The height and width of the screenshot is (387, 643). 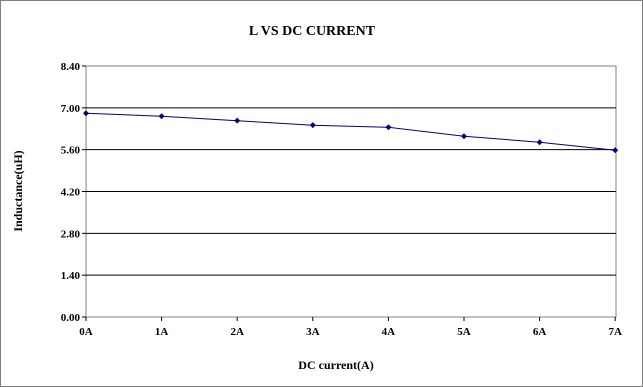 I want to click on x-tick-label: 6A, so click(x=540, y=332).